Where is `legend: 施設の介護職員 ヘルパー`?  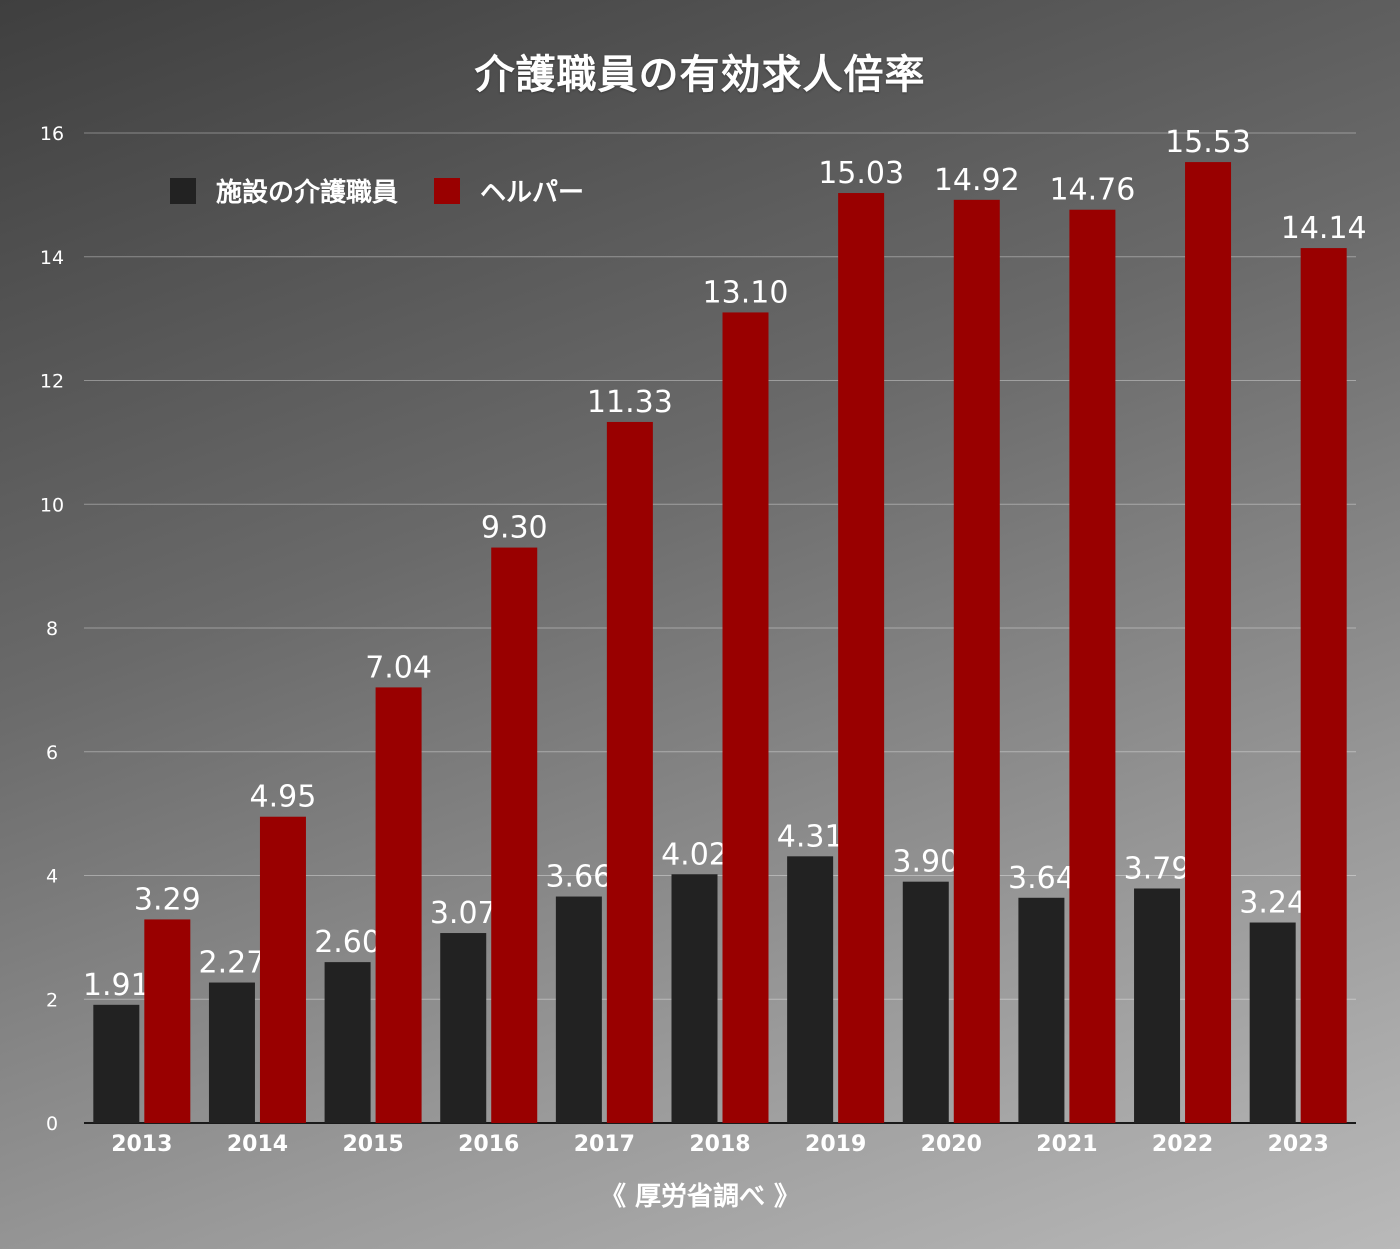 legend: 施設の介護職員 ヘルパー is located at coordinates (395, 190).